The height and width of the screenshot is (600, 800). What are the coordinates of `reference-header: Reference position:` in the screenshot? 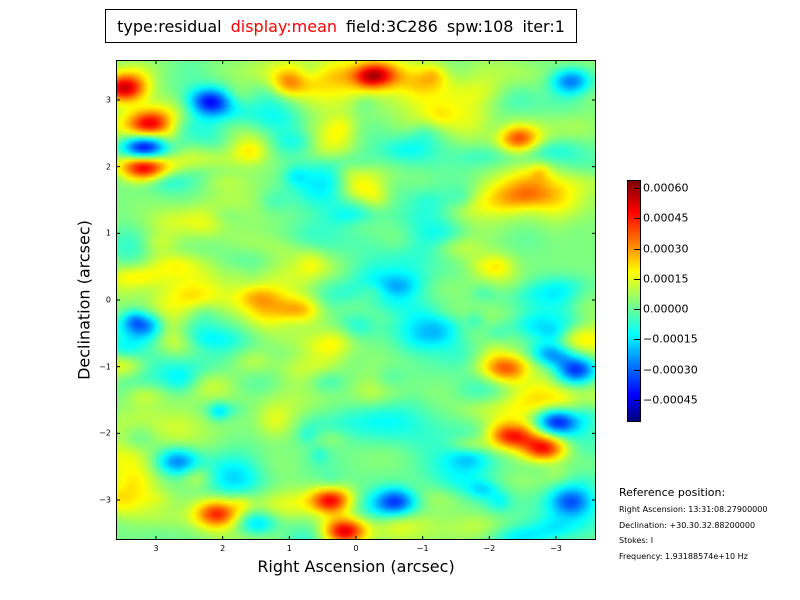 It's located at (672, 492).